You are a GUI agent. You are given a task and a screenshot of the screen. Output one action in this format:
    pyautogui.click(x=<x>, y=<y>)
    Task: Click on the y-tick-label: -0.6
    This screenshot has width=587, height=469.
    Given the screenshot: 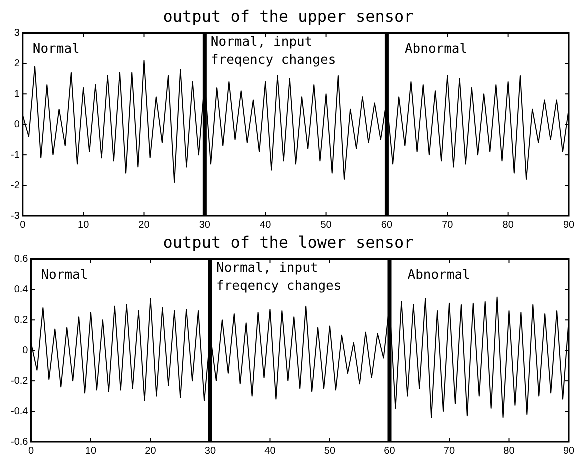 What is the action you would take?
    pyautogui.click(x=19, y=442)
    